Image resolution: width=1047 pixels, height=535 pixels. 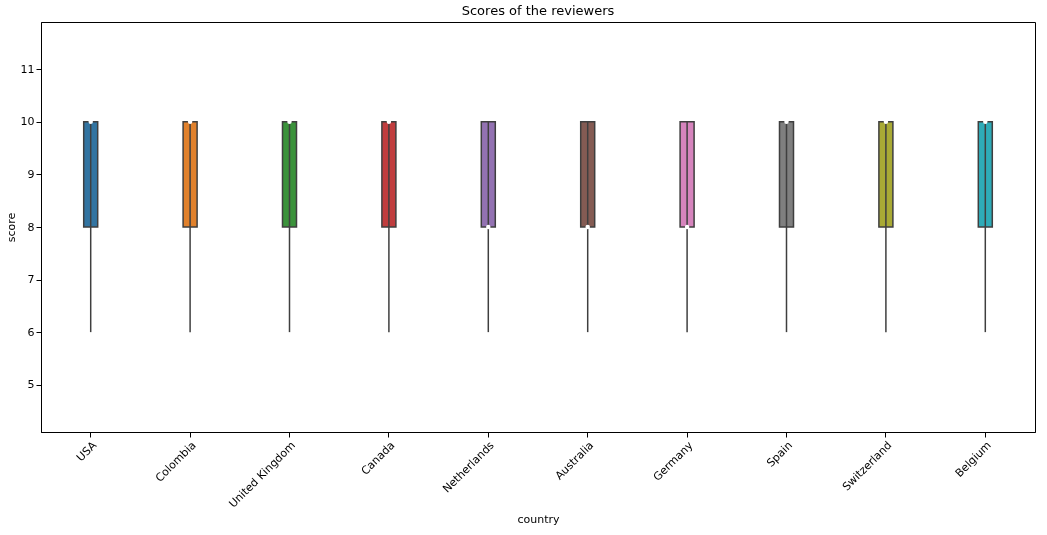 What do you see at coordinates (31, 227) in the screenshot?
I see `y-tick-label: 8` at bounding box center [31, 227].